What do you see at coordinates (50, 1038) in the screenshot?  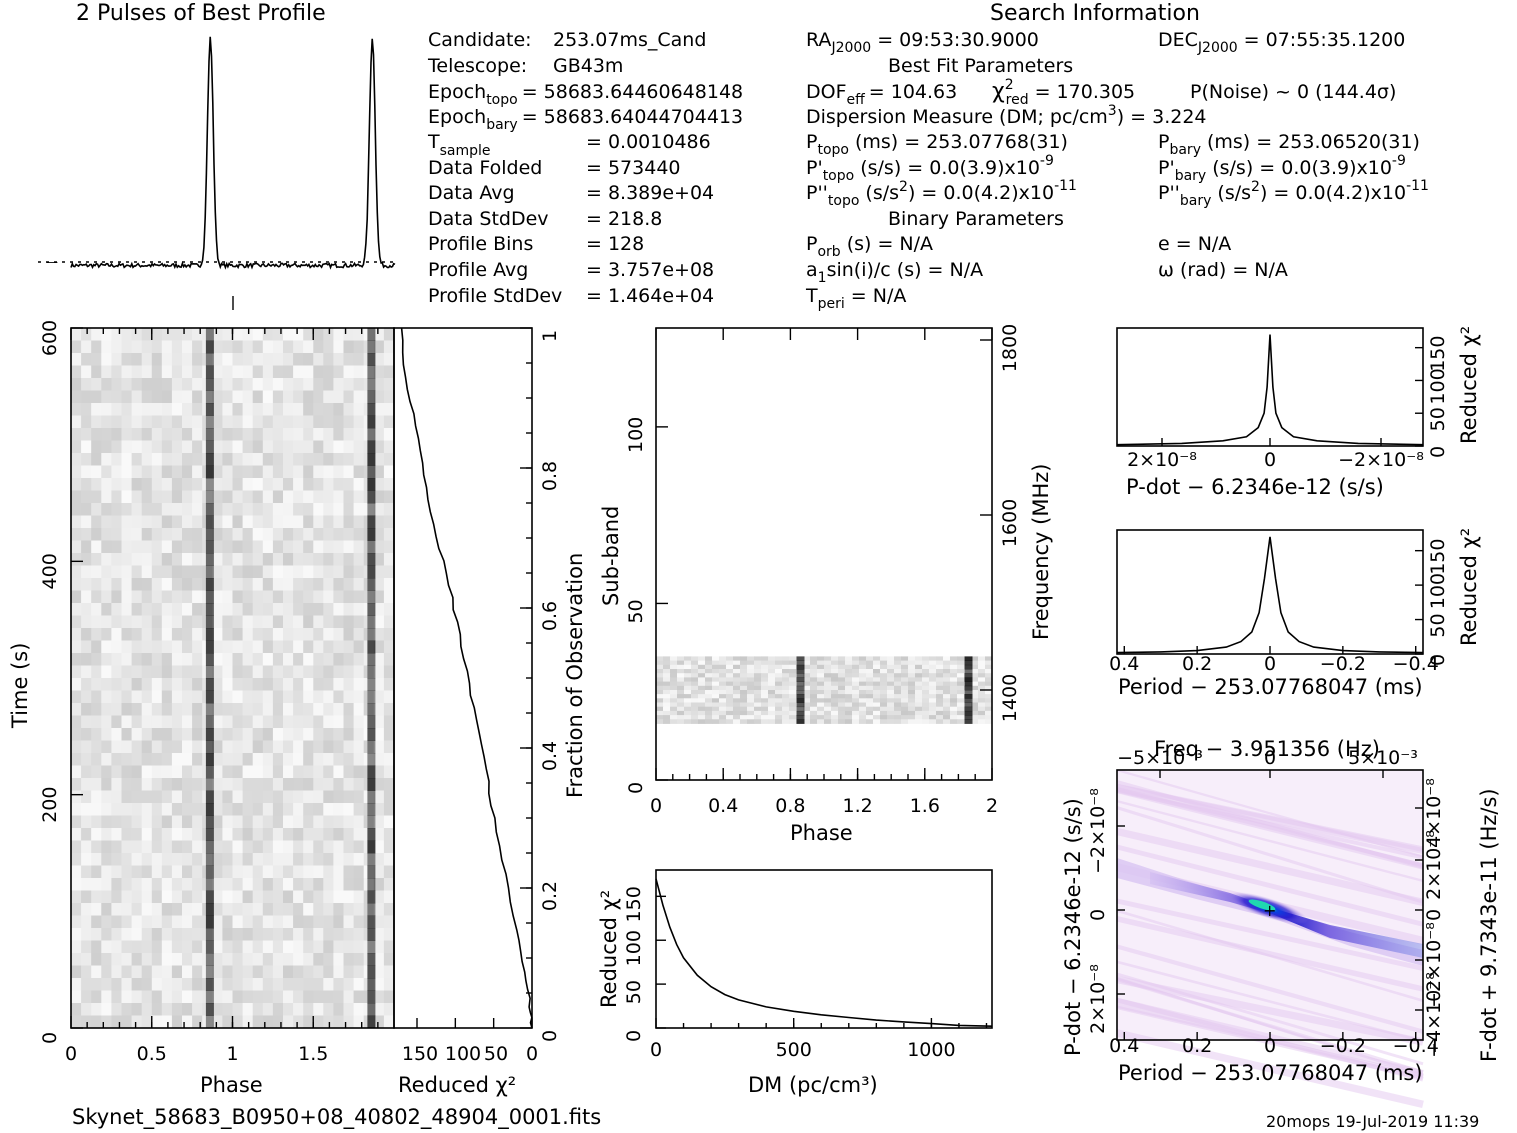 I see `time-phase-ytick-label: 0` at bounding box center [50, 1038].